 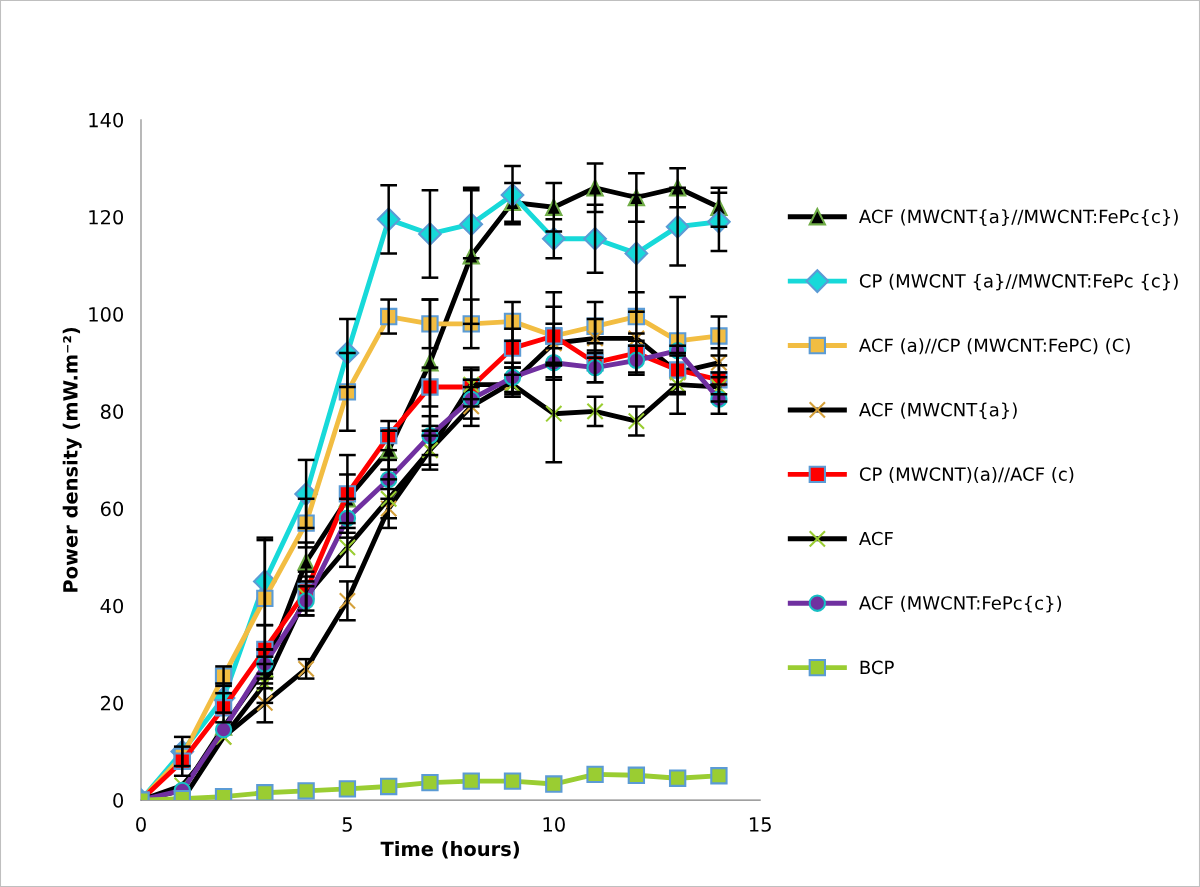 I want to click on y-tick-label: 40, so click(x=112, y=606).